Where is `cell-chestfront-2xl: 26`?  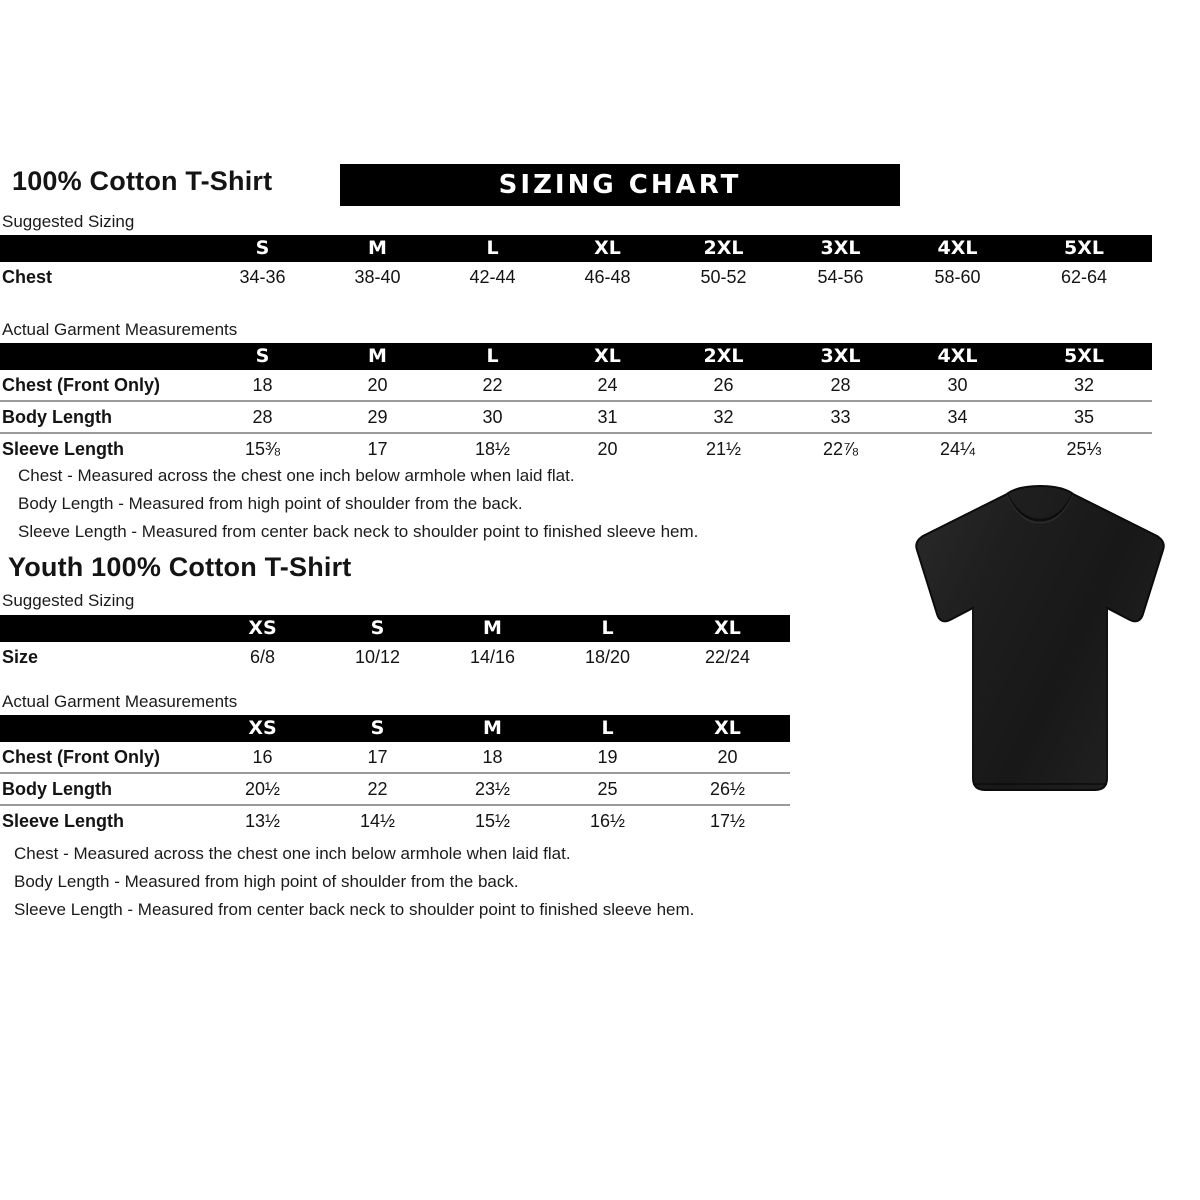
cell-chestfront-2xl: 26 is located at coordinates (723, 385).